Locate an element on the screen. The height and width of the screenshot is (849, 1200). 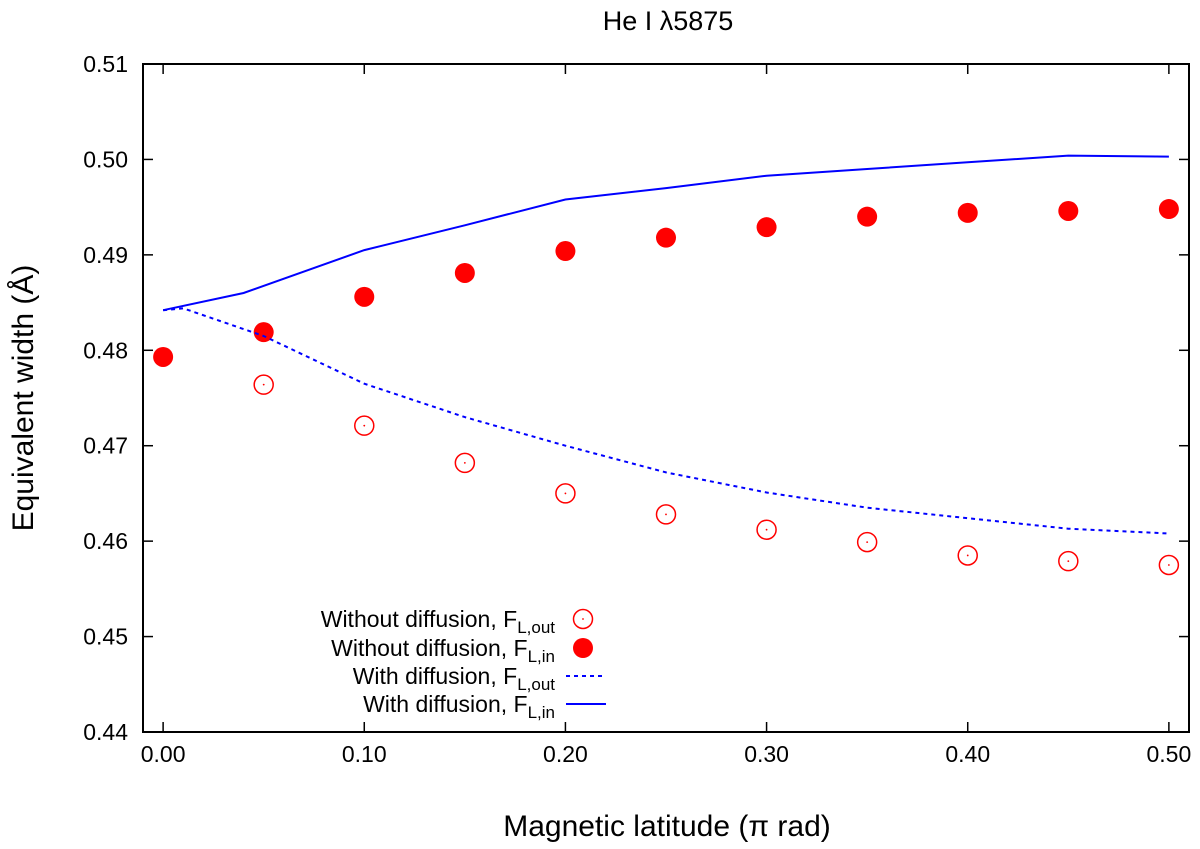
x-tick-label: 0.20 is located at coordinates (565, 754).